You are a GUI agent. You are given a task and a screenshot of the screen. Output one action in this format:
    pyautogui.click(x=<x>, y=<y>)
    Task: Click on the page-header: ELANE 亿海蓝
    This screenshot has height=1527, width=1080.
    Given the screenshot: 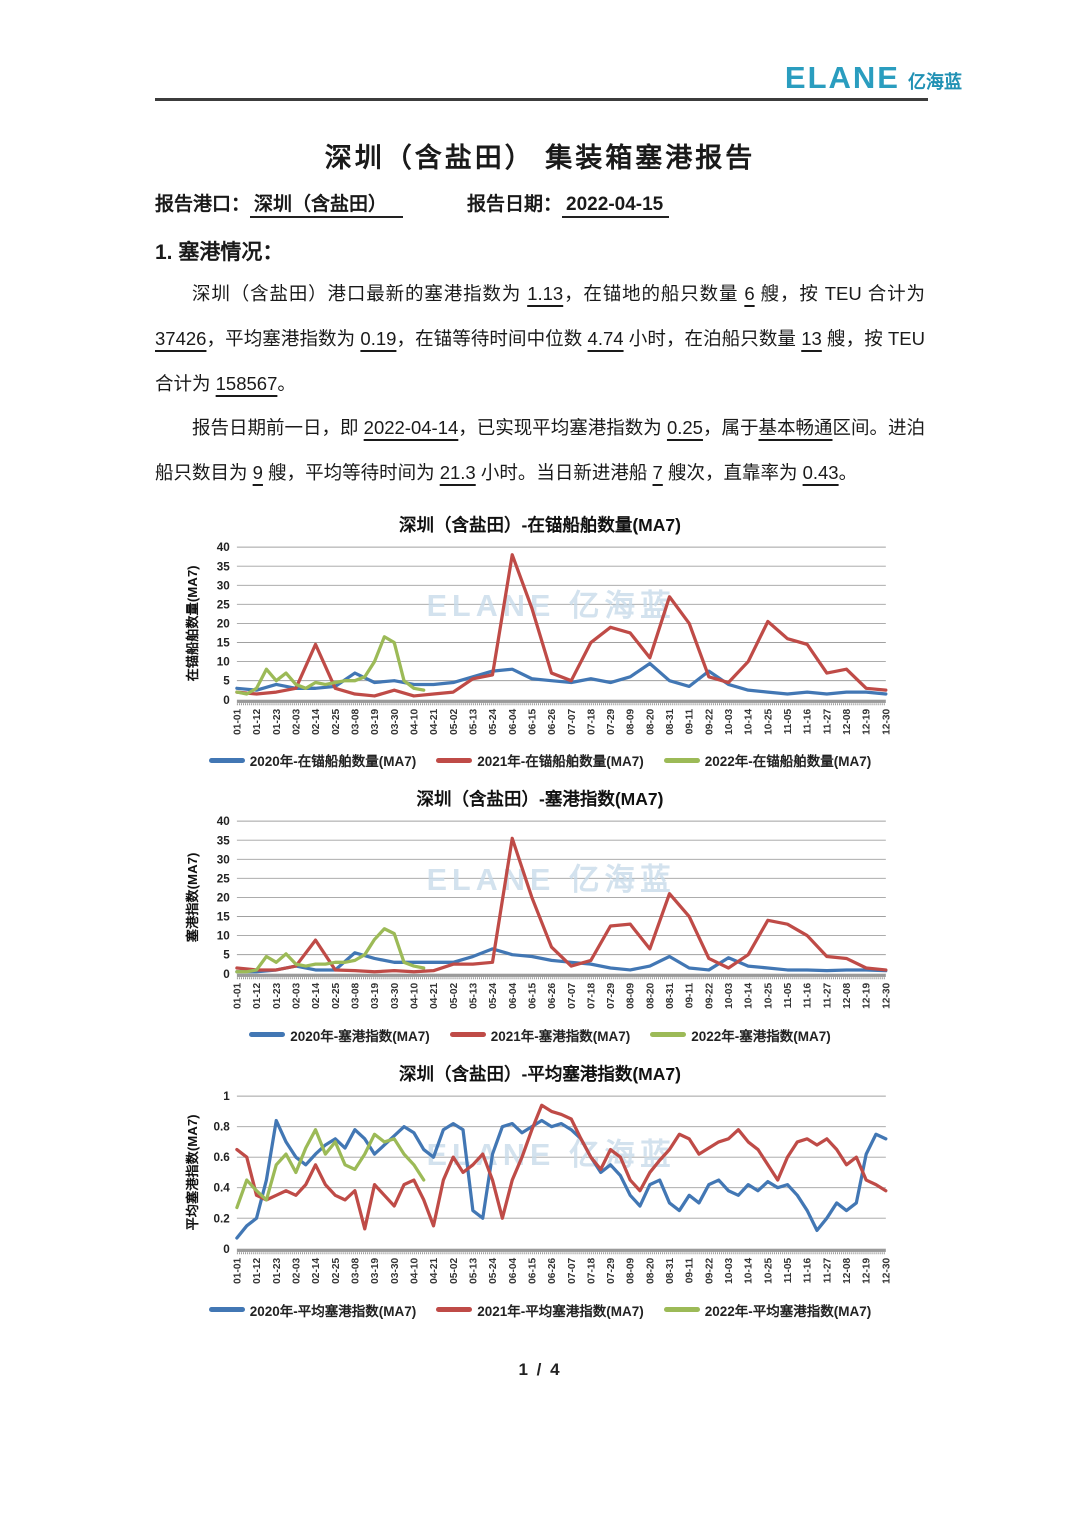 What is the action you would take?
    pyautogui.click(x=540, y=51)
    